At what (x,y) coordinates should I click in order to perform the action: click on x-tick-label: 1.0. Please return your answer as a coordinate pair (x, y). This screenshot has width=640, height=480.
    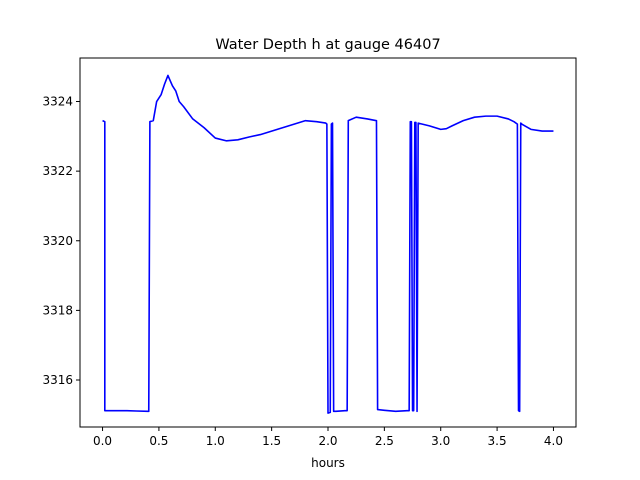
    Looking at the image, I should click on (215, 441).